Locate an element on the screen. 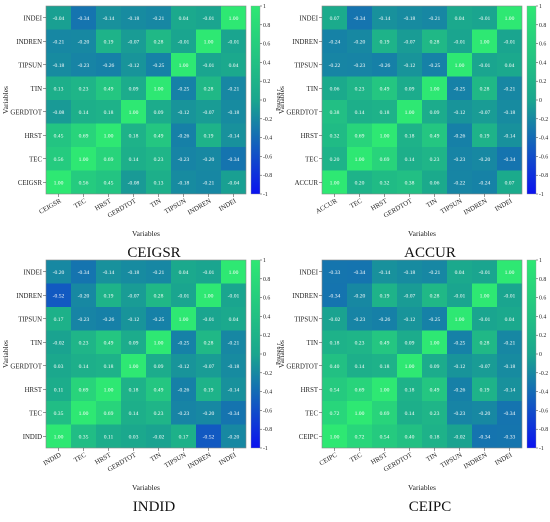 This screenshot has width=550, height=522. cell-value-label: 0.54 is located at coordinates (335, 390).